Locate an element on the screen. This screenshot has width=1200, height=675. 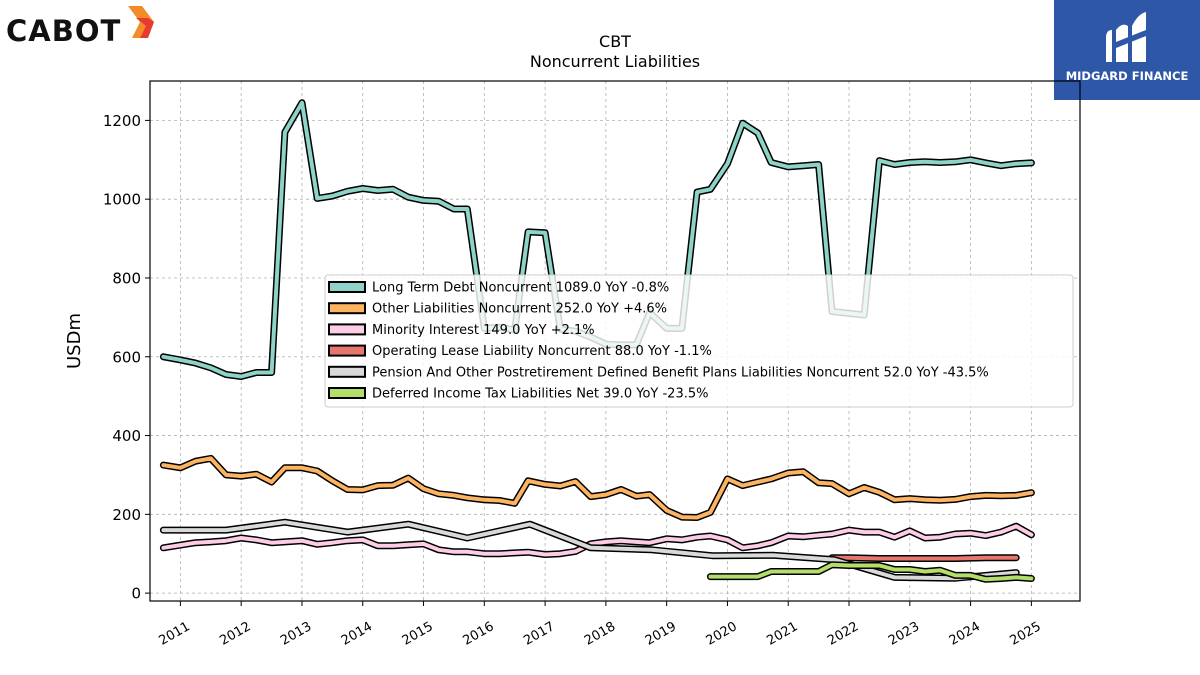
x-tick-label: 2012 is located at coordinates (235, 634).